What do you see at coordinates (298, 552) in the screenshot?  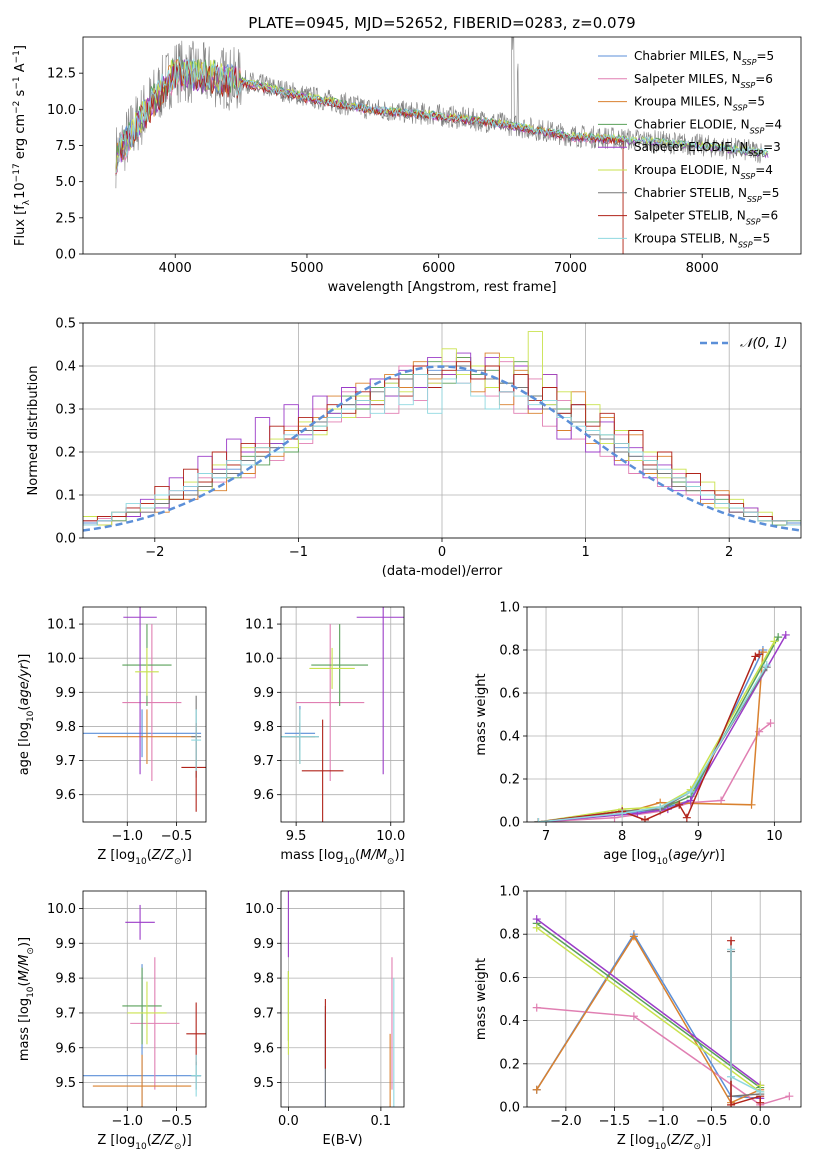 I see `x-tick-label: −1` at bounding box center [298, 552].